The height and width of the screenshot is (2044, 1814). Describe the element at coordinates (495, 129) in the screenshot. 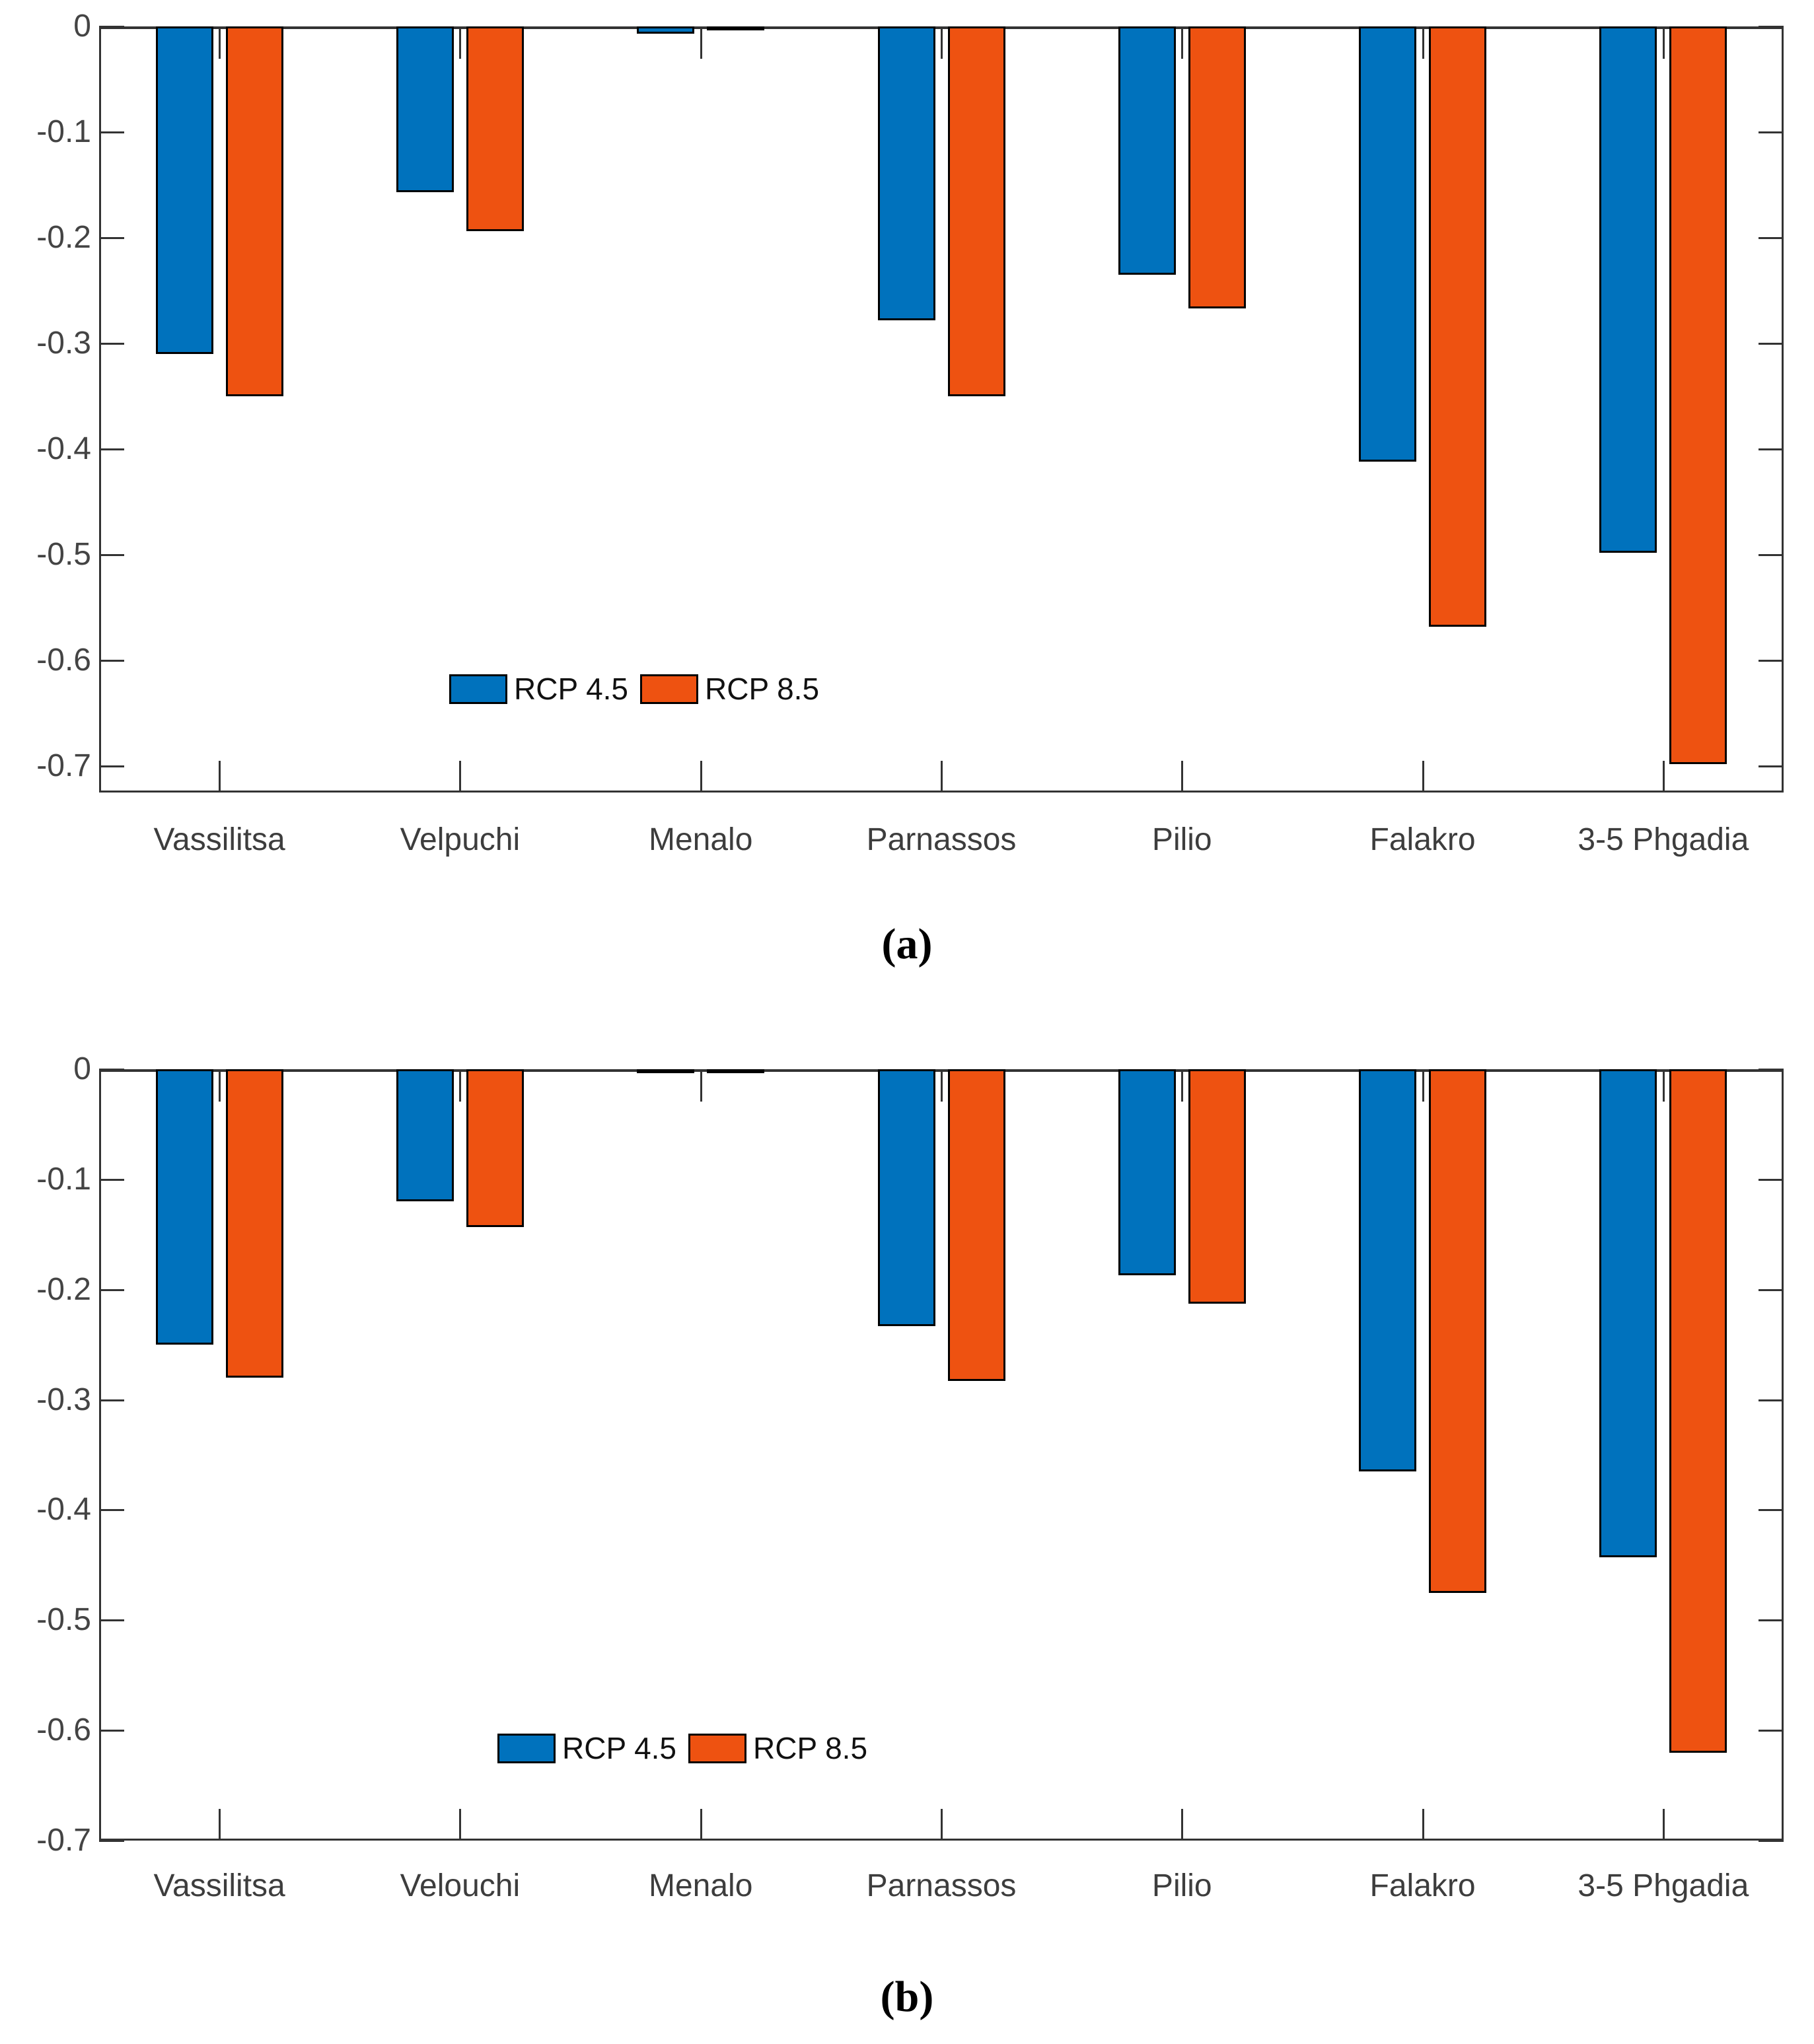

I see `bar-rcp85-velpuchi` at that location.